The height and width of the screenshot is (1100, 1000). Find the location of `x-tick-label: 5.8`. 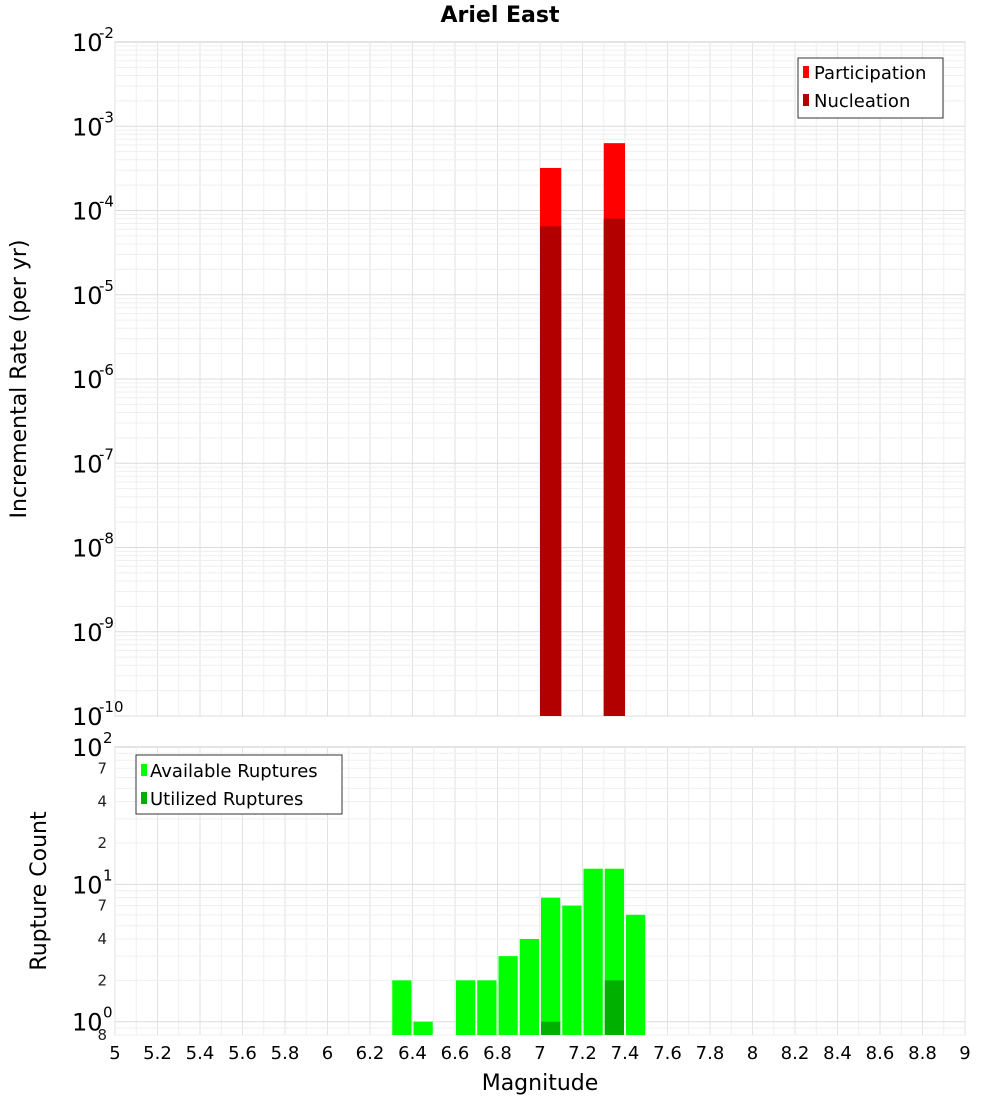

x-tick-label: 5.8 is located at coordinates (285, 1053).